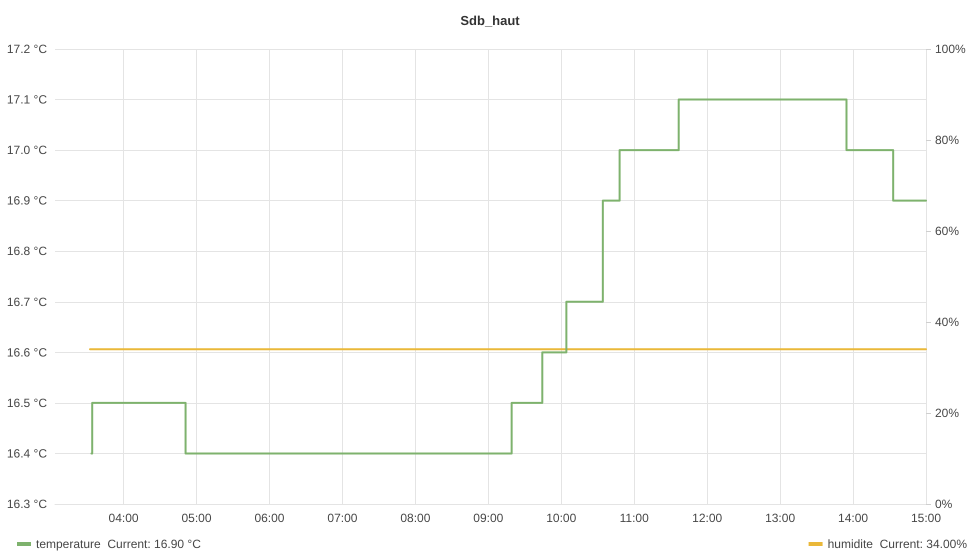  What do you see at coordinates (488, 518) in the screenshot?
I see `x-tick-label: 09:00` at bounding box center [488, 518].